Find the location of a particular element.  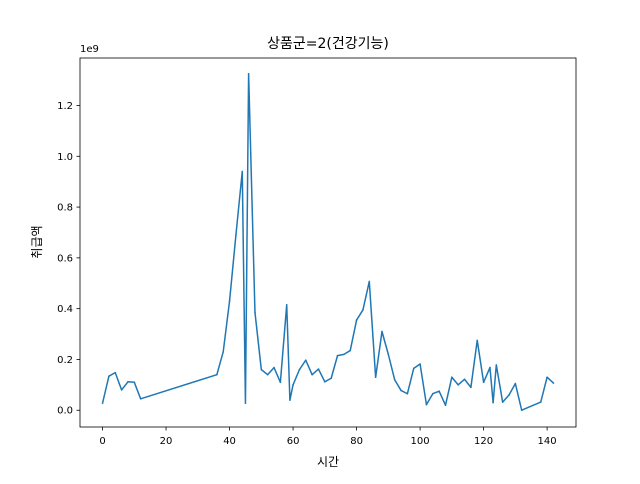

x-tick-label: 140 is located at coordinates (547, 441).